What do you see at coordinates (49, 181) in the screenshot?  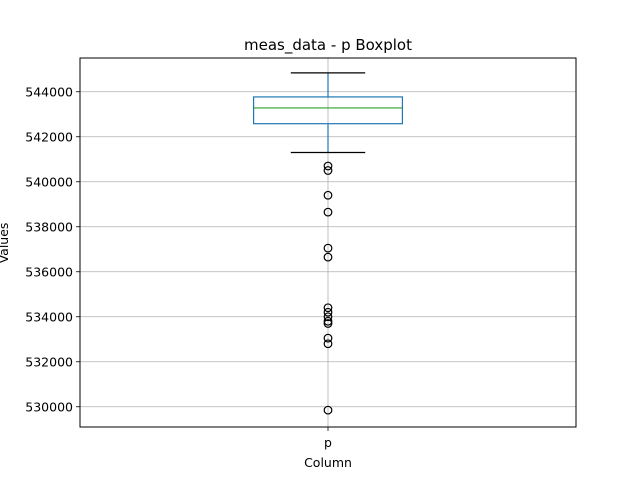 I see `y-tick-label: 540000` at bounding box center [49, 181].